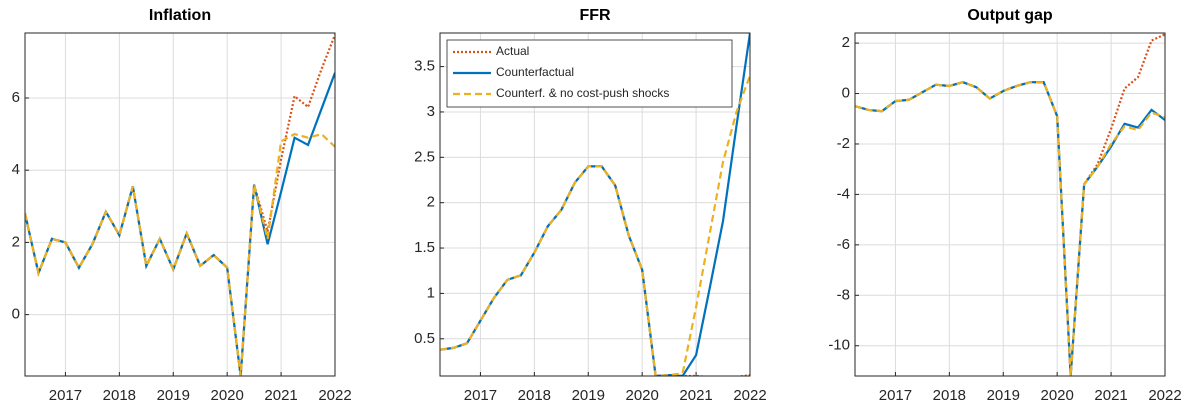  What do you see at coordinates (431, 111) in the screenshot?
I see `y-tick-label: 3` at bounding box center [431, 111].